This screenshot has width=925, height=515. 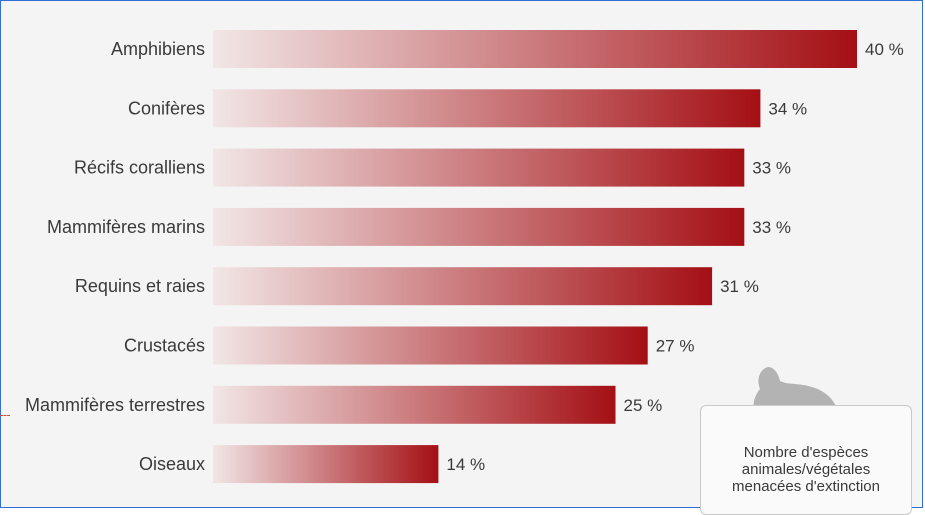 What do you see at coordinates (643, 405) in the screenshot?
I see `value-label: 25 %` at bounding box center [643, 405].